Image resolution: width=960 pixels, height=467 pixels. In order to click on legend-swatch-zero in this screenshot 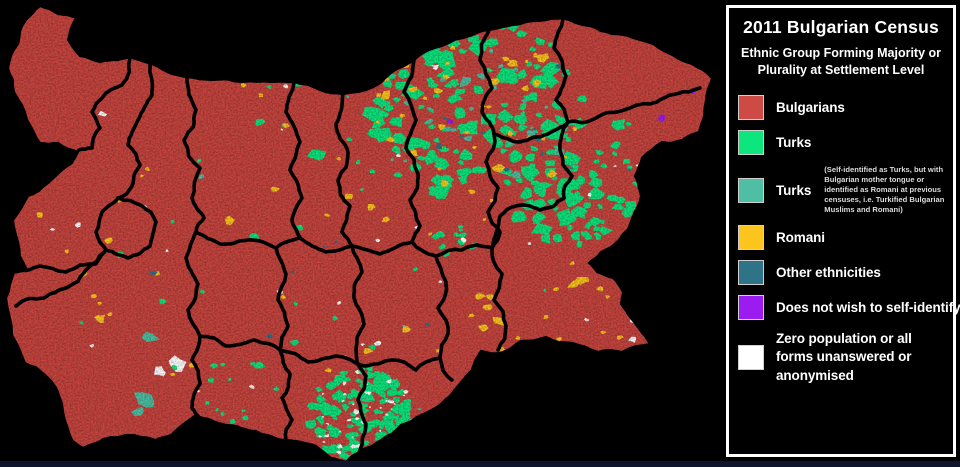, I will do `click(751, 357)`.